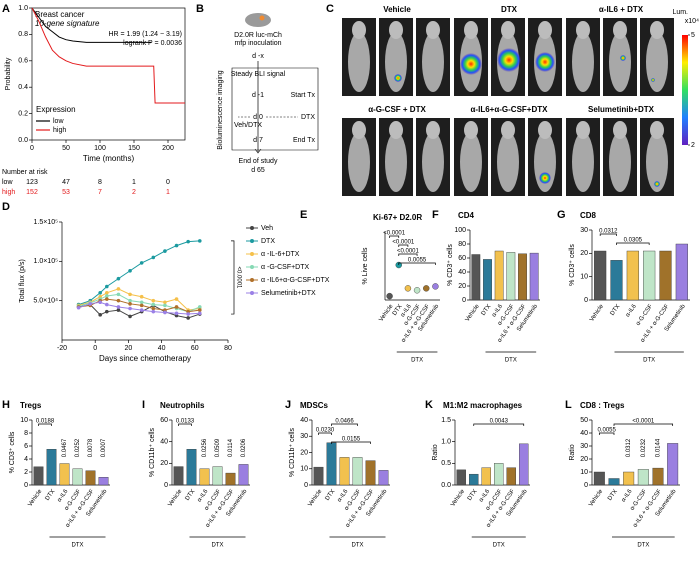 This screenshot has width=700, height=570. Describe the element at coordinates (32, 148) in the screenshot. I see `x-tick-label: 0` at that location.